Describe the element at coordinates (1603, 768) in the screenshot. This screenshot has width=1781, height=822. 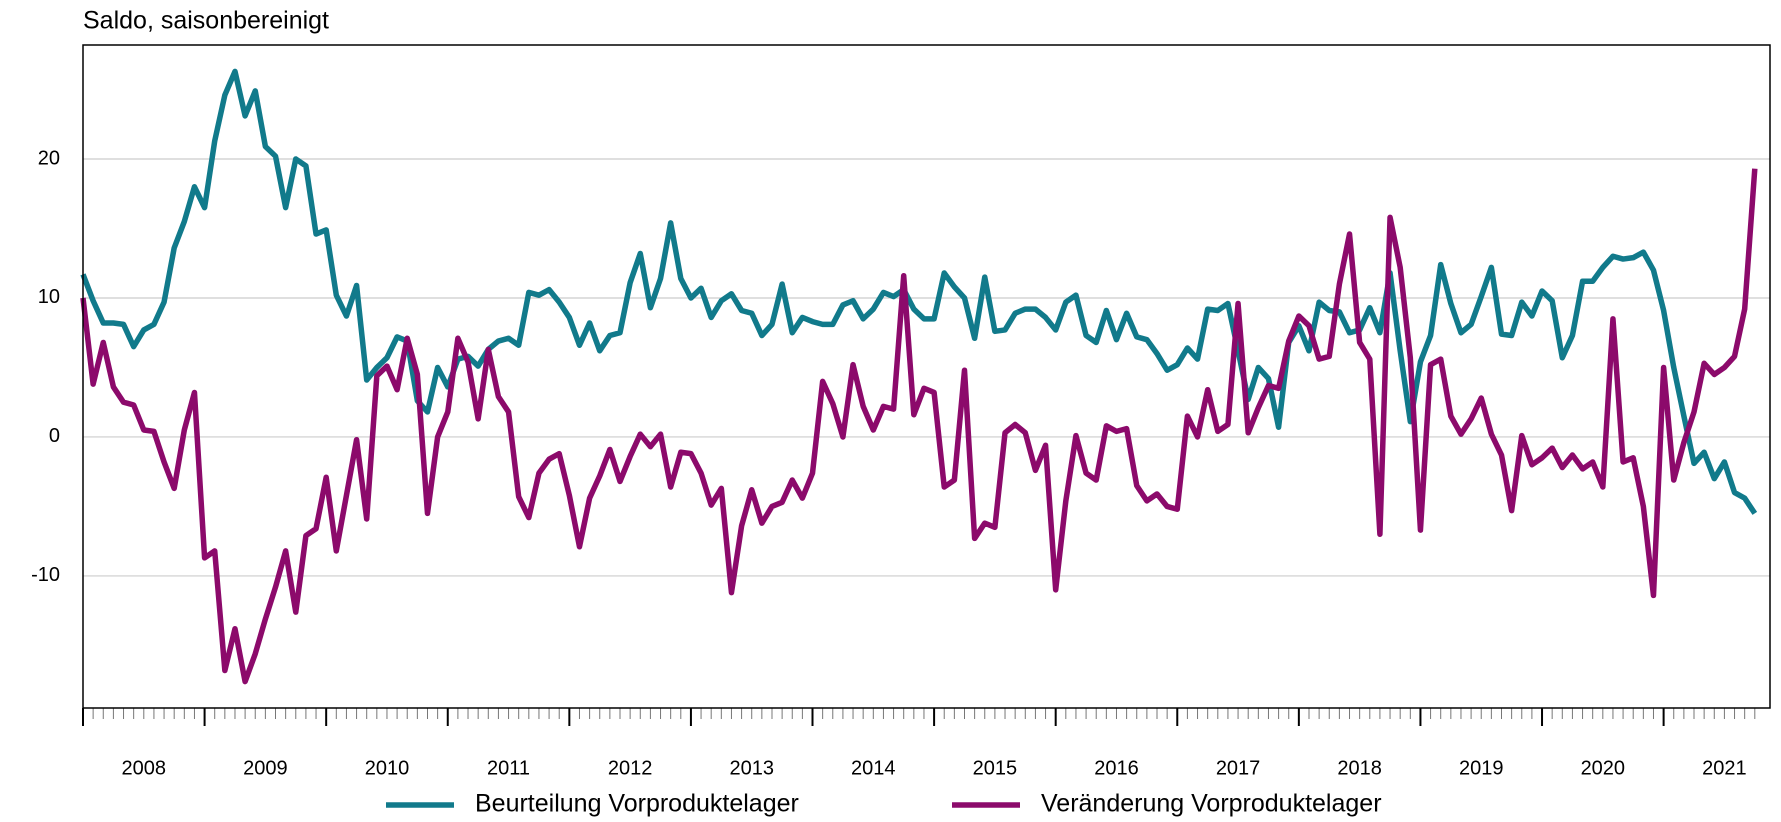
I see `x-tick-label: 2020` at that location.